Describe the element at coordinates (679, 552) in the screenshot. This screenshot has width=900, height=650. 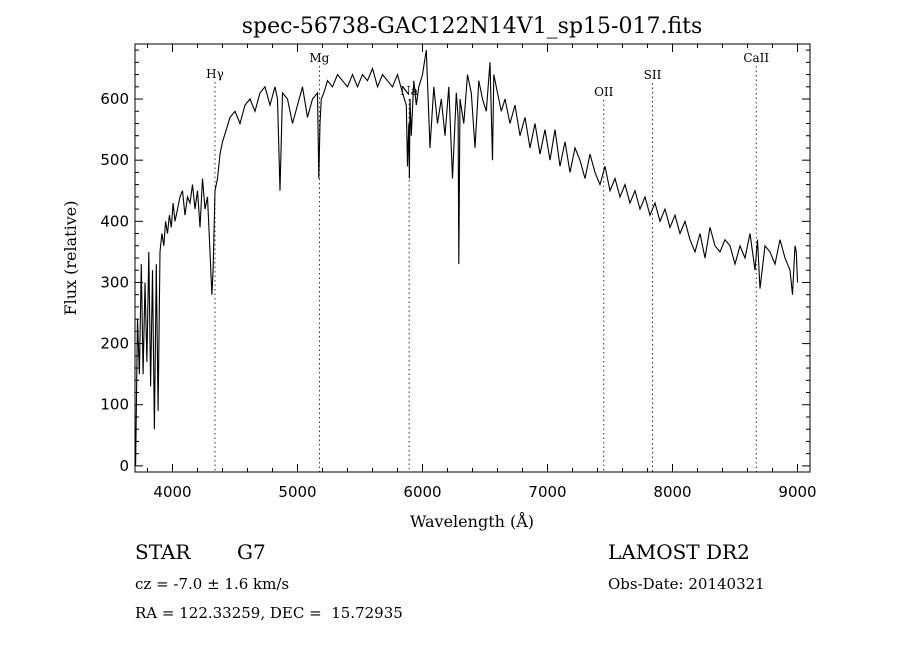
I see `survey-label: LAMOST DR2` at that location.